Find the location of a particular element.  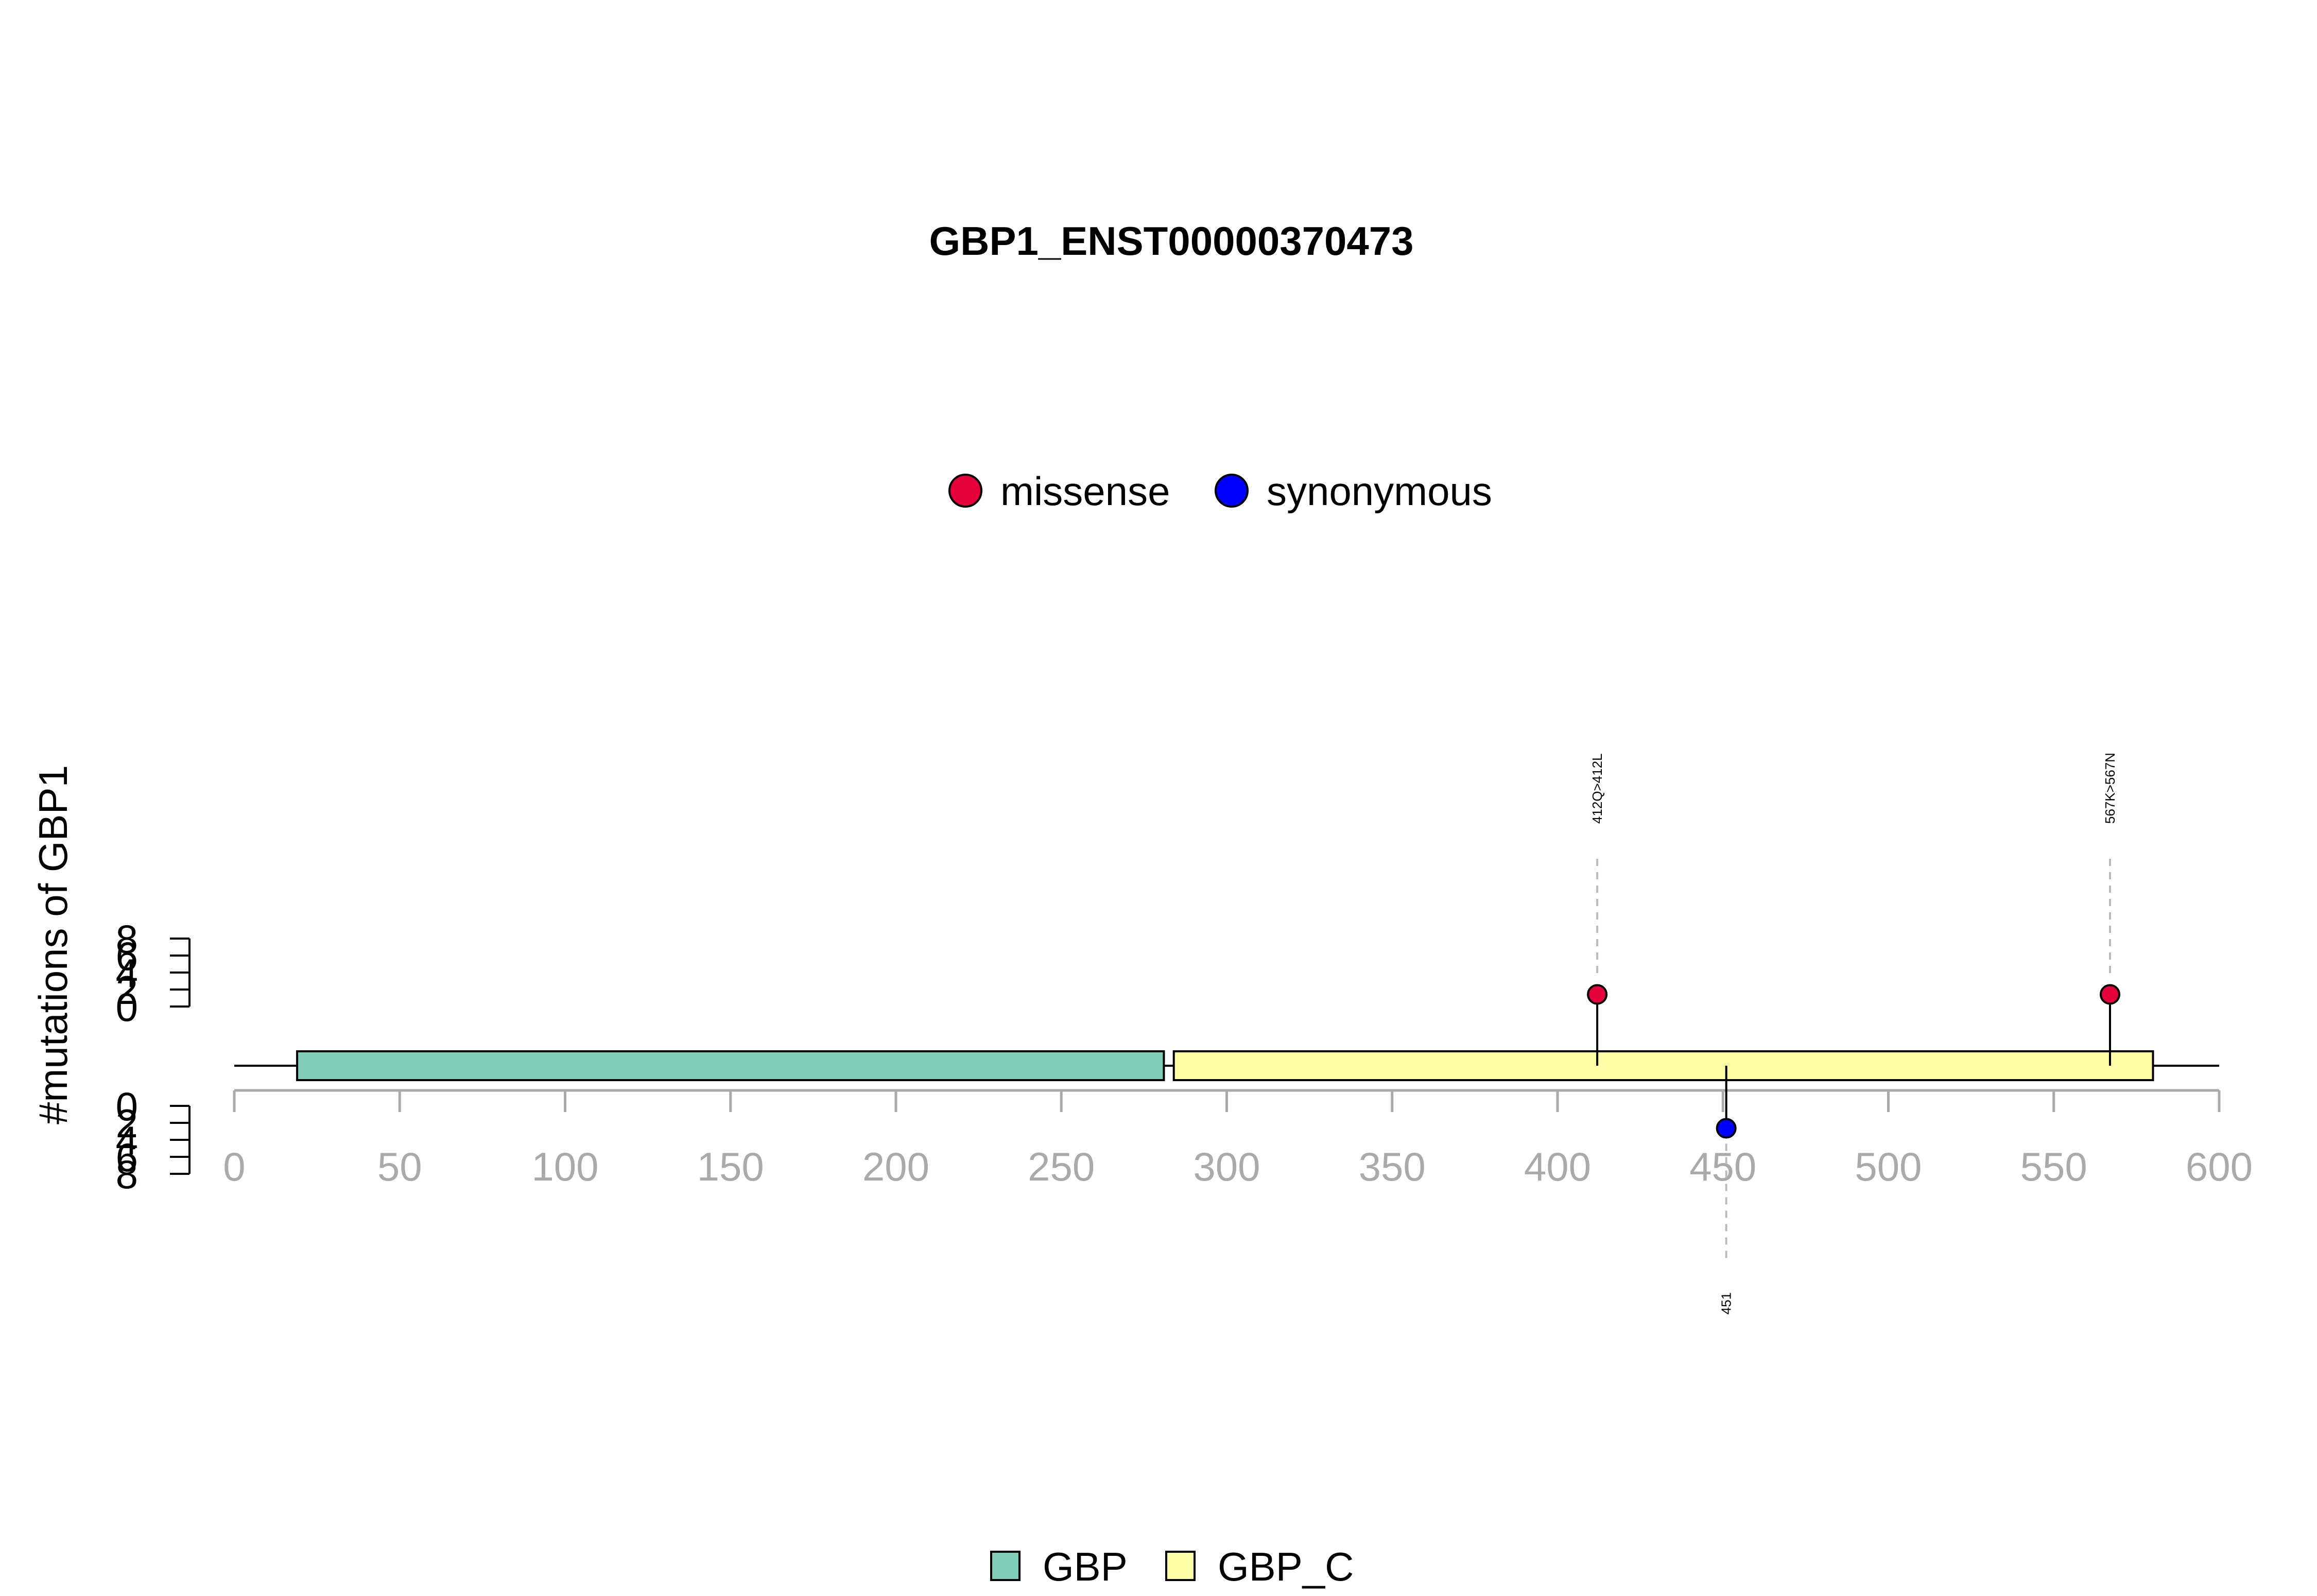

mutation-451-label: 451 is located at coordinates (1726, 1303).